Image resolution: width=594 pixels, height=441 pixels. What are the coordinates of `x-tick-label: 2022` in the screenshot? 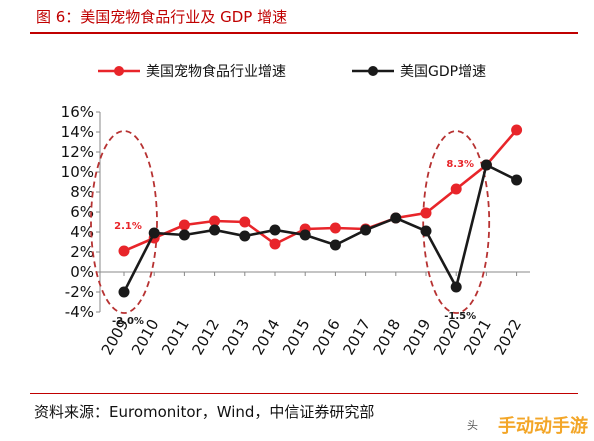 It's located at (507, 337).